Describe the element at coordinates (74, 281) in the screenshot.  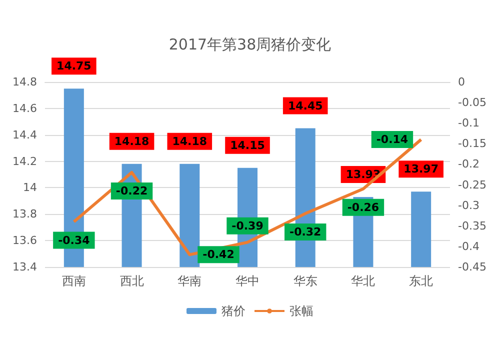
I see `x-tick-label: 西南` at that location.